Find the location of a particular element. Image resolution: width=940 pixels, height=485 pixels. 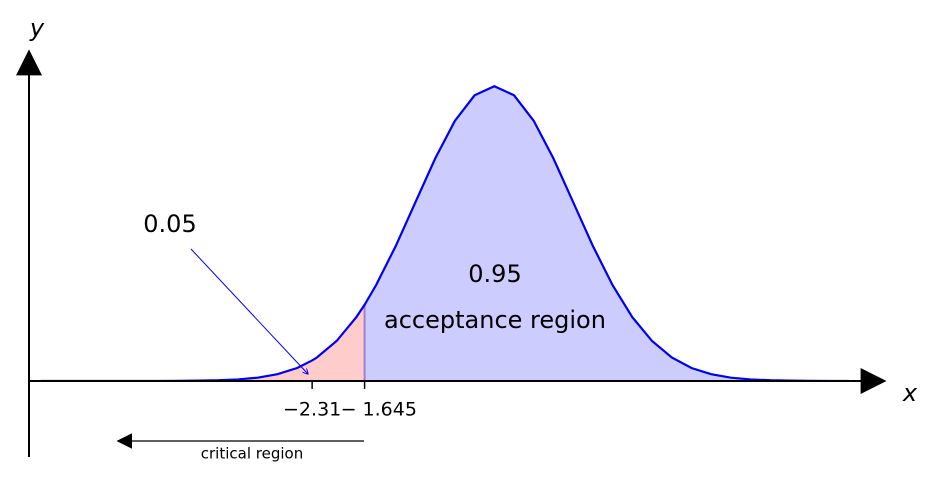

region-label: 0.05 is located at coordinates (169, 224).